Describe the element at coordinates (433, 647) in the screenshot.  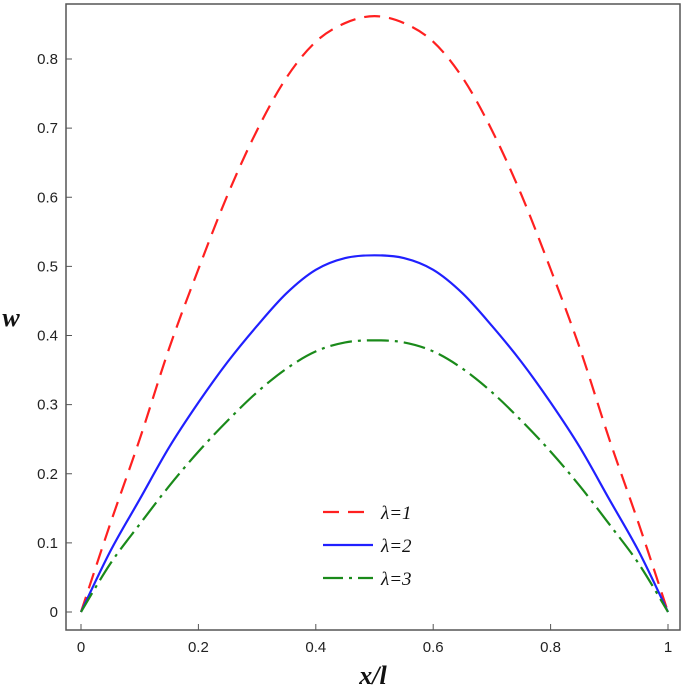
I see `x-tick-label: 0.6` at that location.